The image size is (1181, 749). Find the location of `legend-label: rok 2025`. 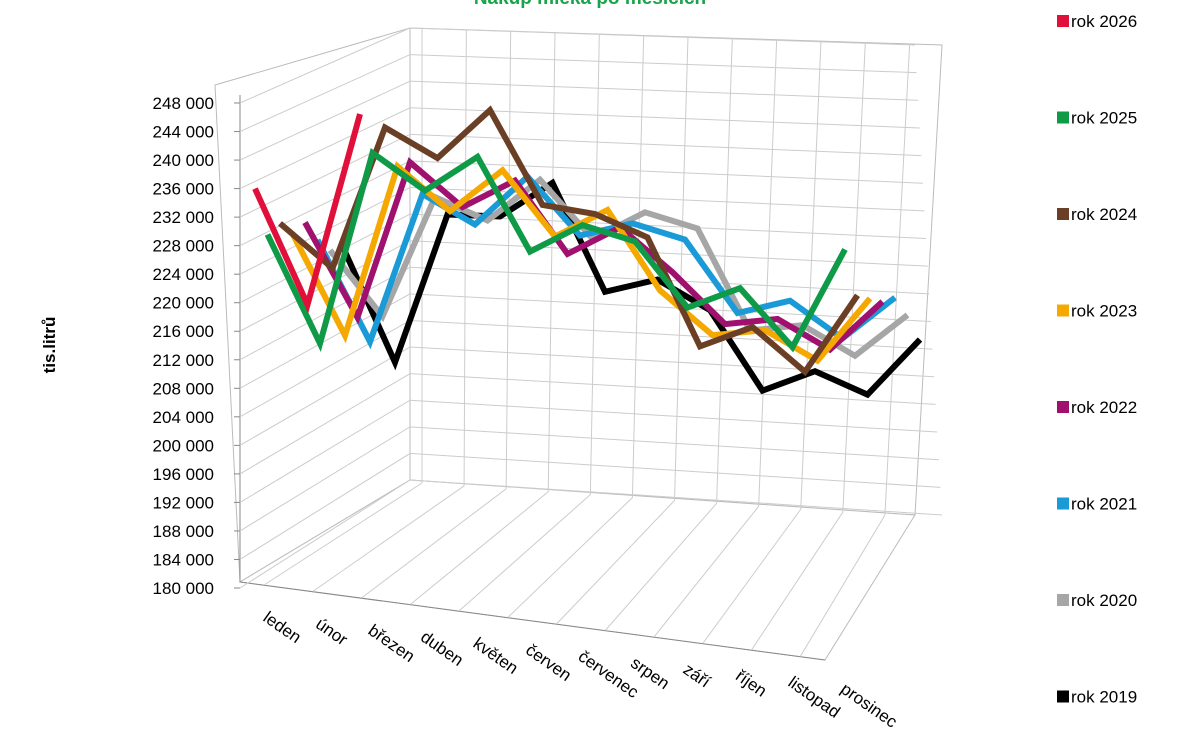

legend-label: rok 2025 is located at coordinates (1104, 118).